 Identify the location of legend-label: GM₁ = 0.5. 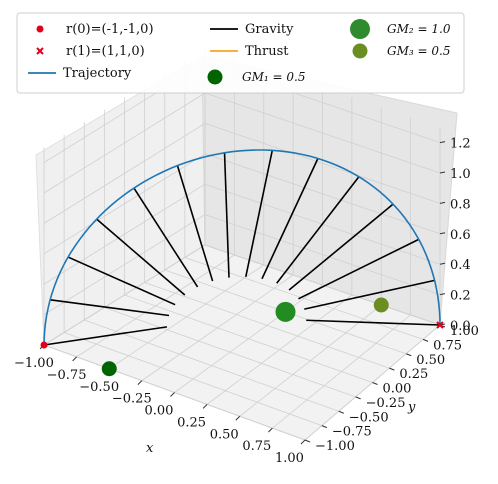
(273, 77).